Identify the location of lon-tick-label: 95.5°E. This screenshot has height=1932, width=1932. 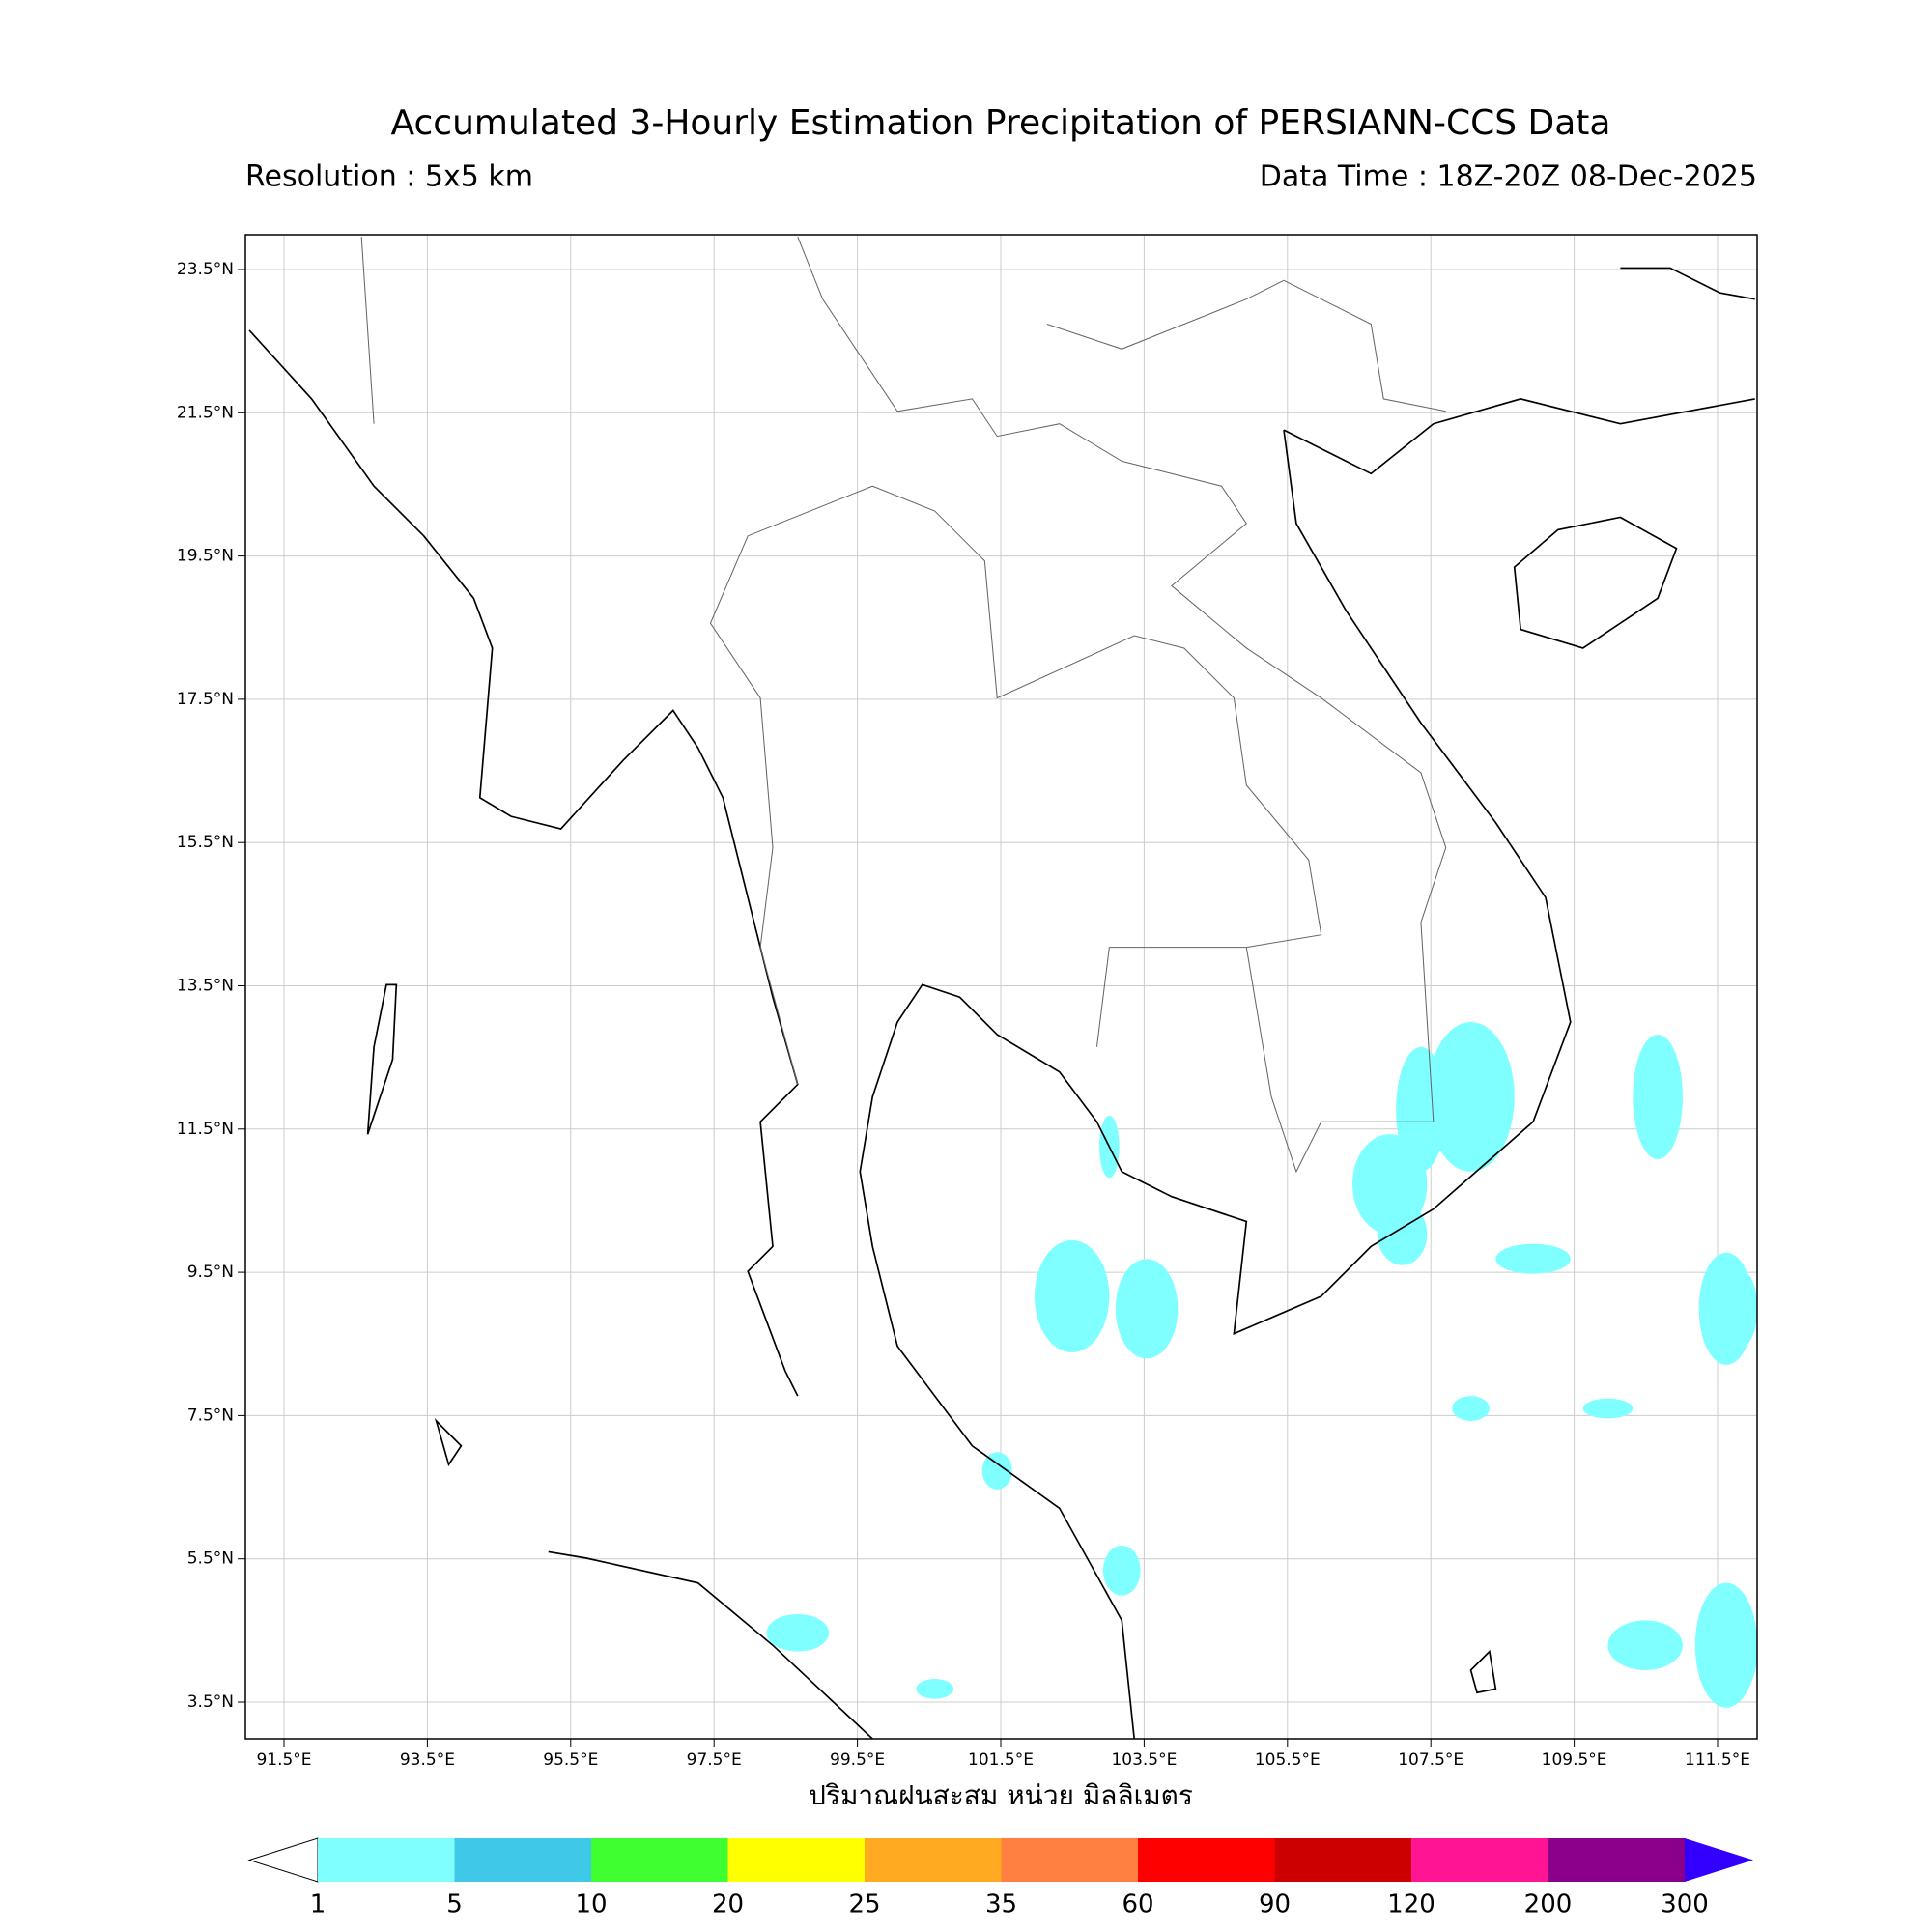
(570, 1760).